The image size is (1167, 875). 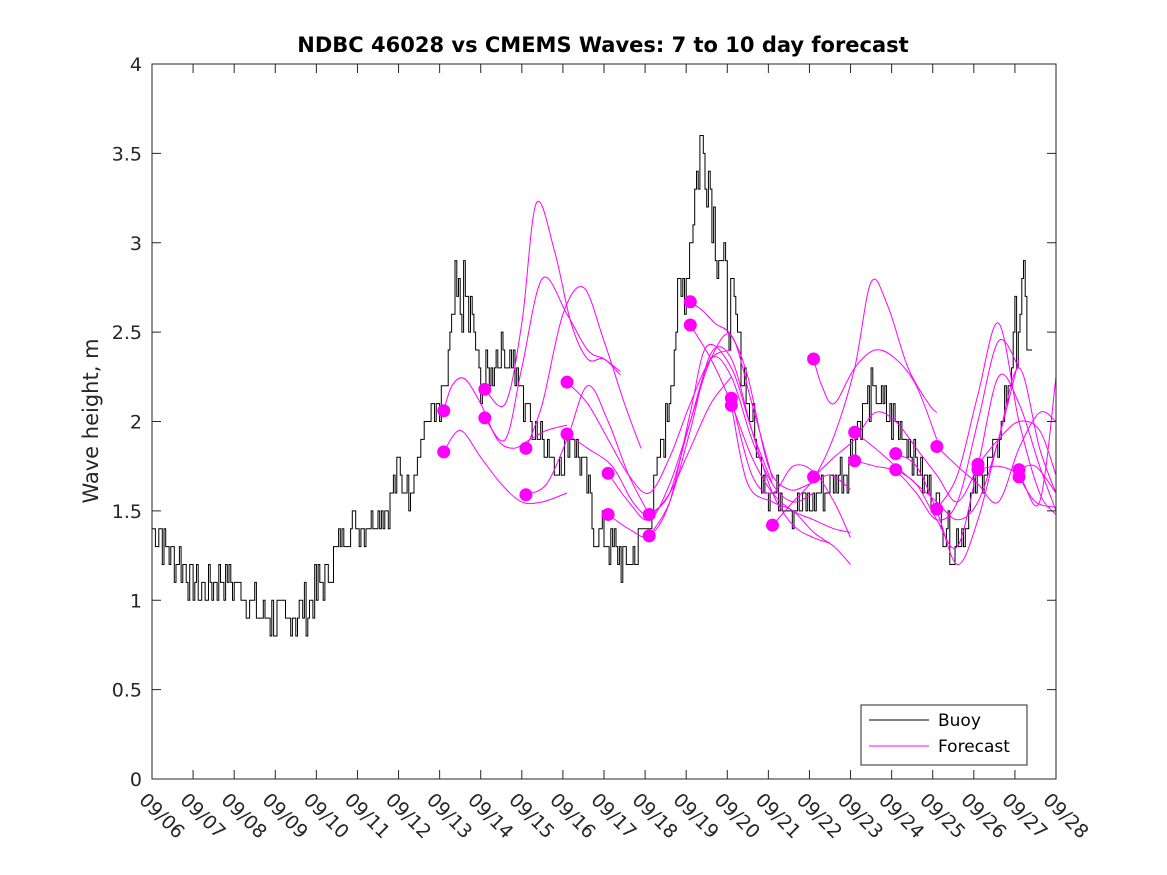 What do you see at coordinates (127, 154) in the screenshot?
I see `y-tick-label: 3.5` at bounding box center [127, 154].